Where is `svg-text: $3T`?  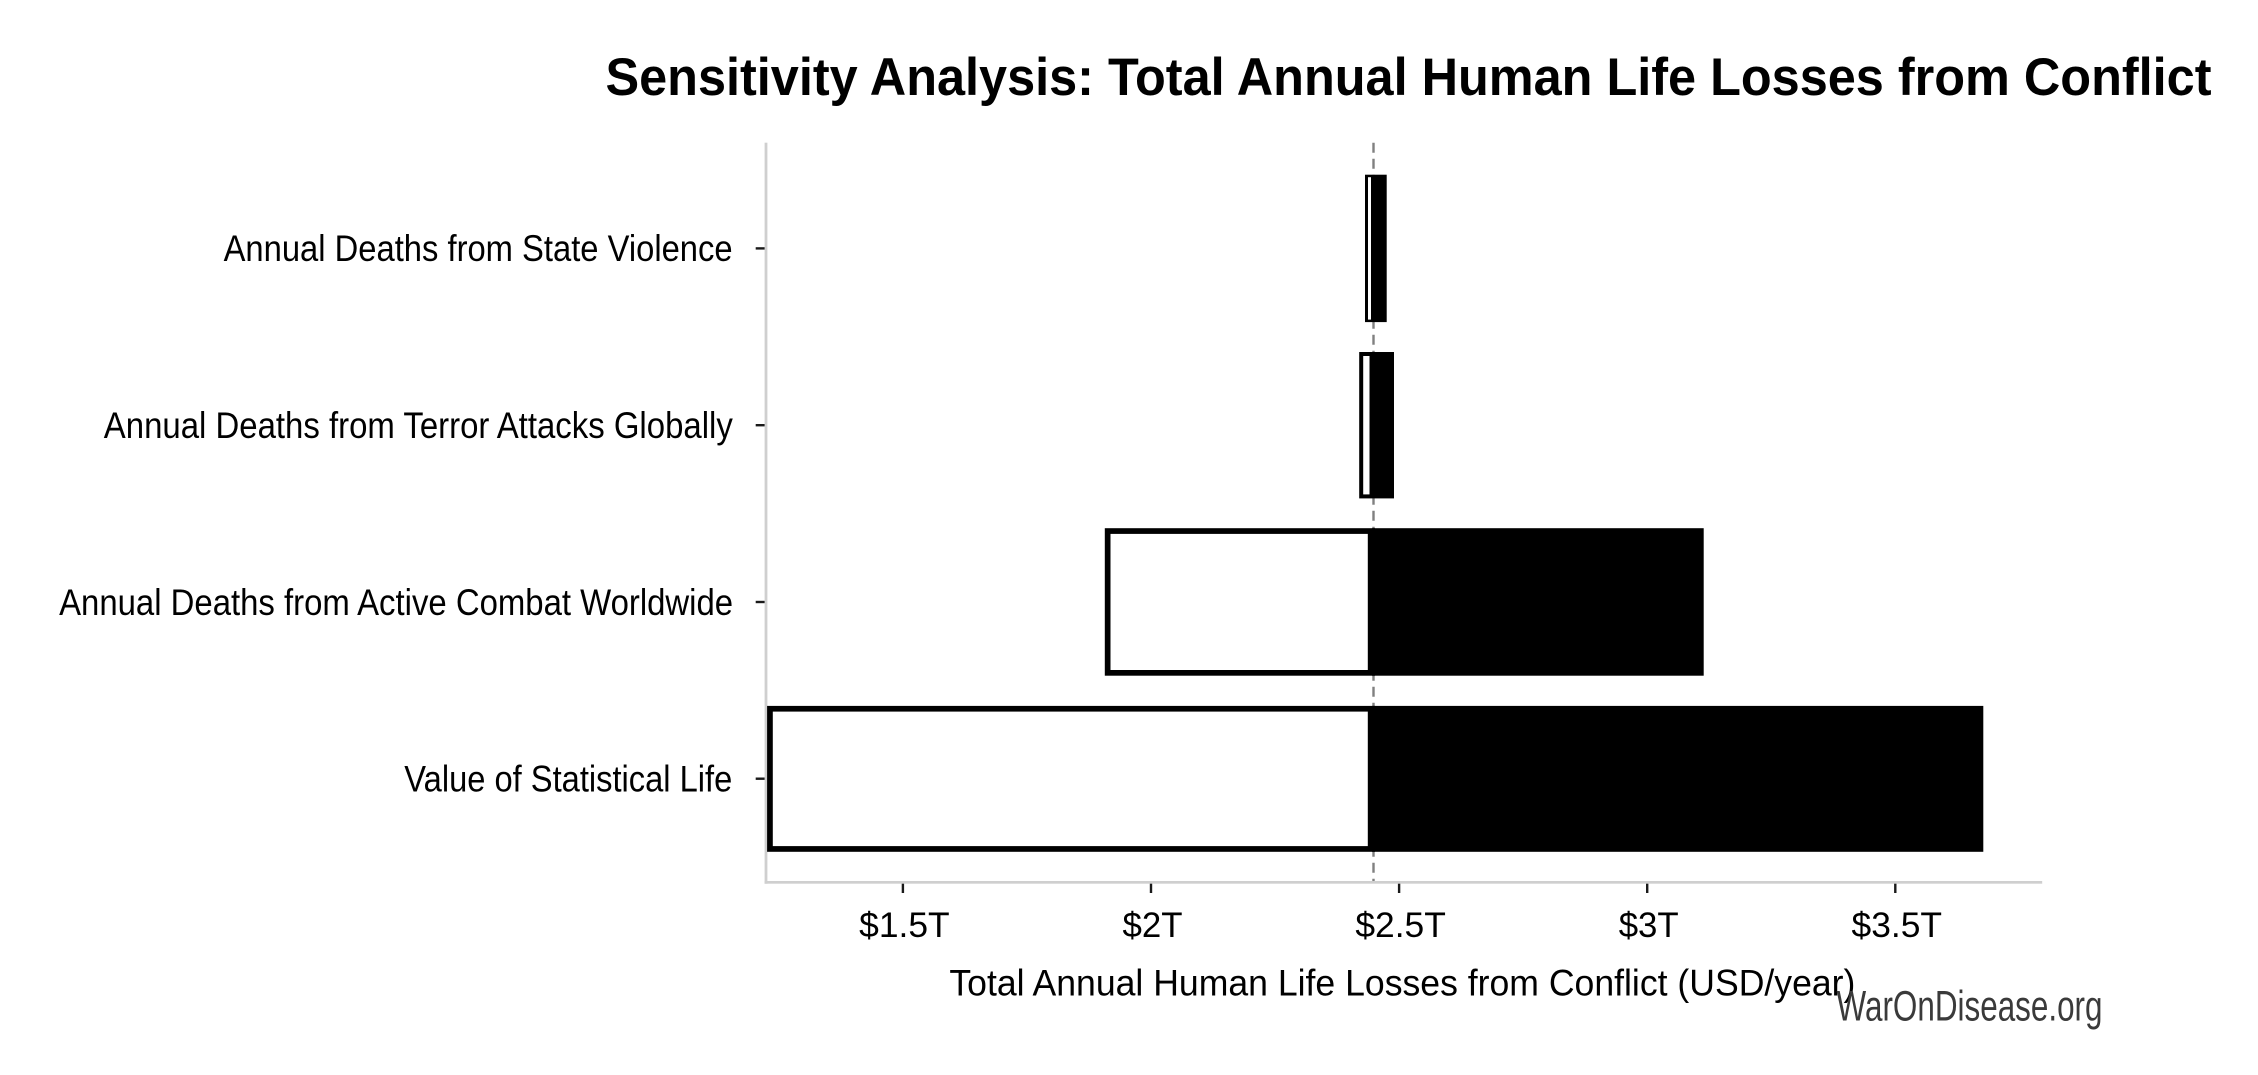
svg-text: $3T is located at coordinates (1649, 925).